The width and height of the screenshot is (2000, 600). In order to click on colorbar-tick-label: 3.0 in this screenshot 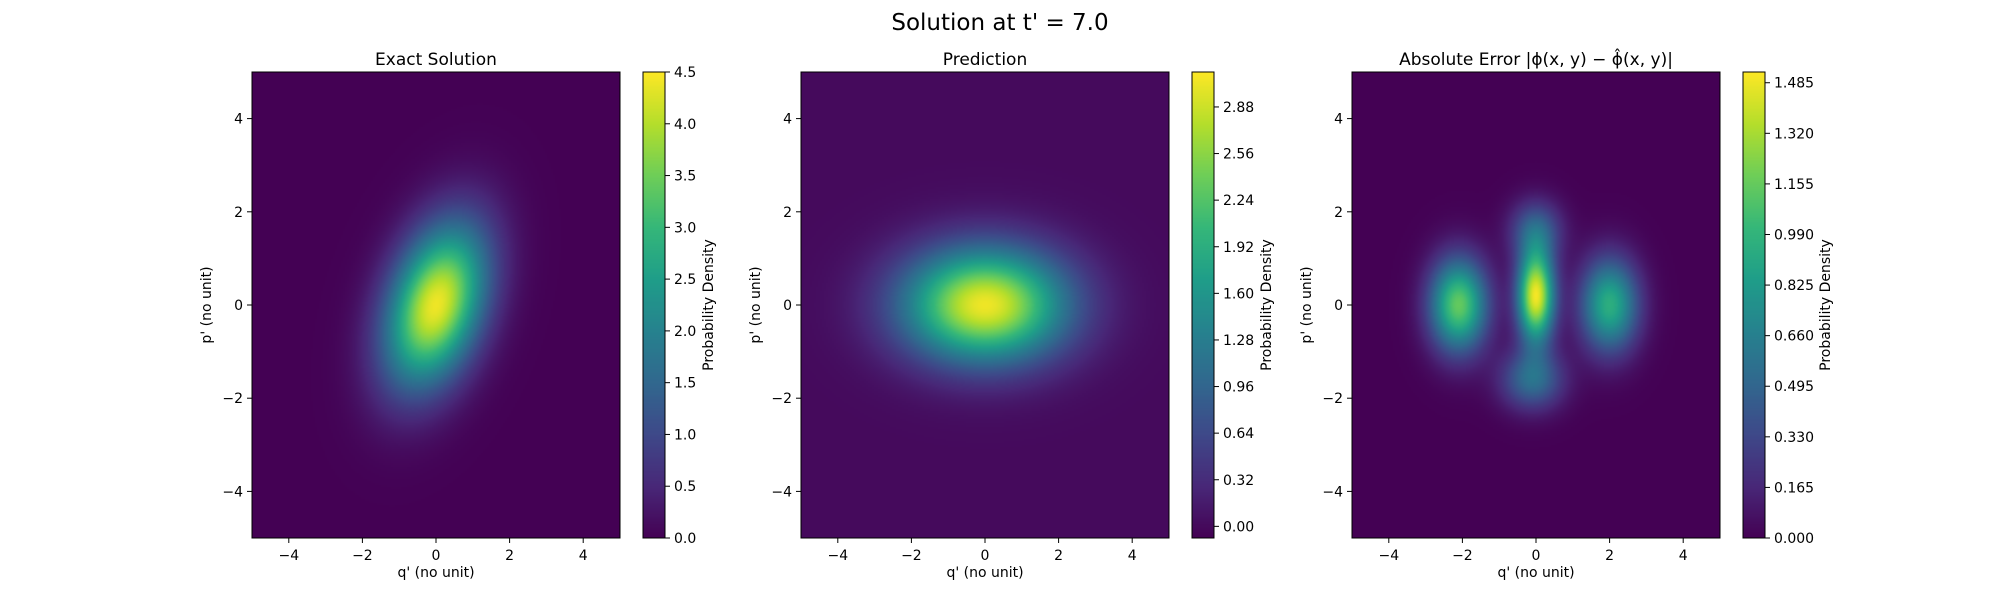, I will do `click(685, 228)`.